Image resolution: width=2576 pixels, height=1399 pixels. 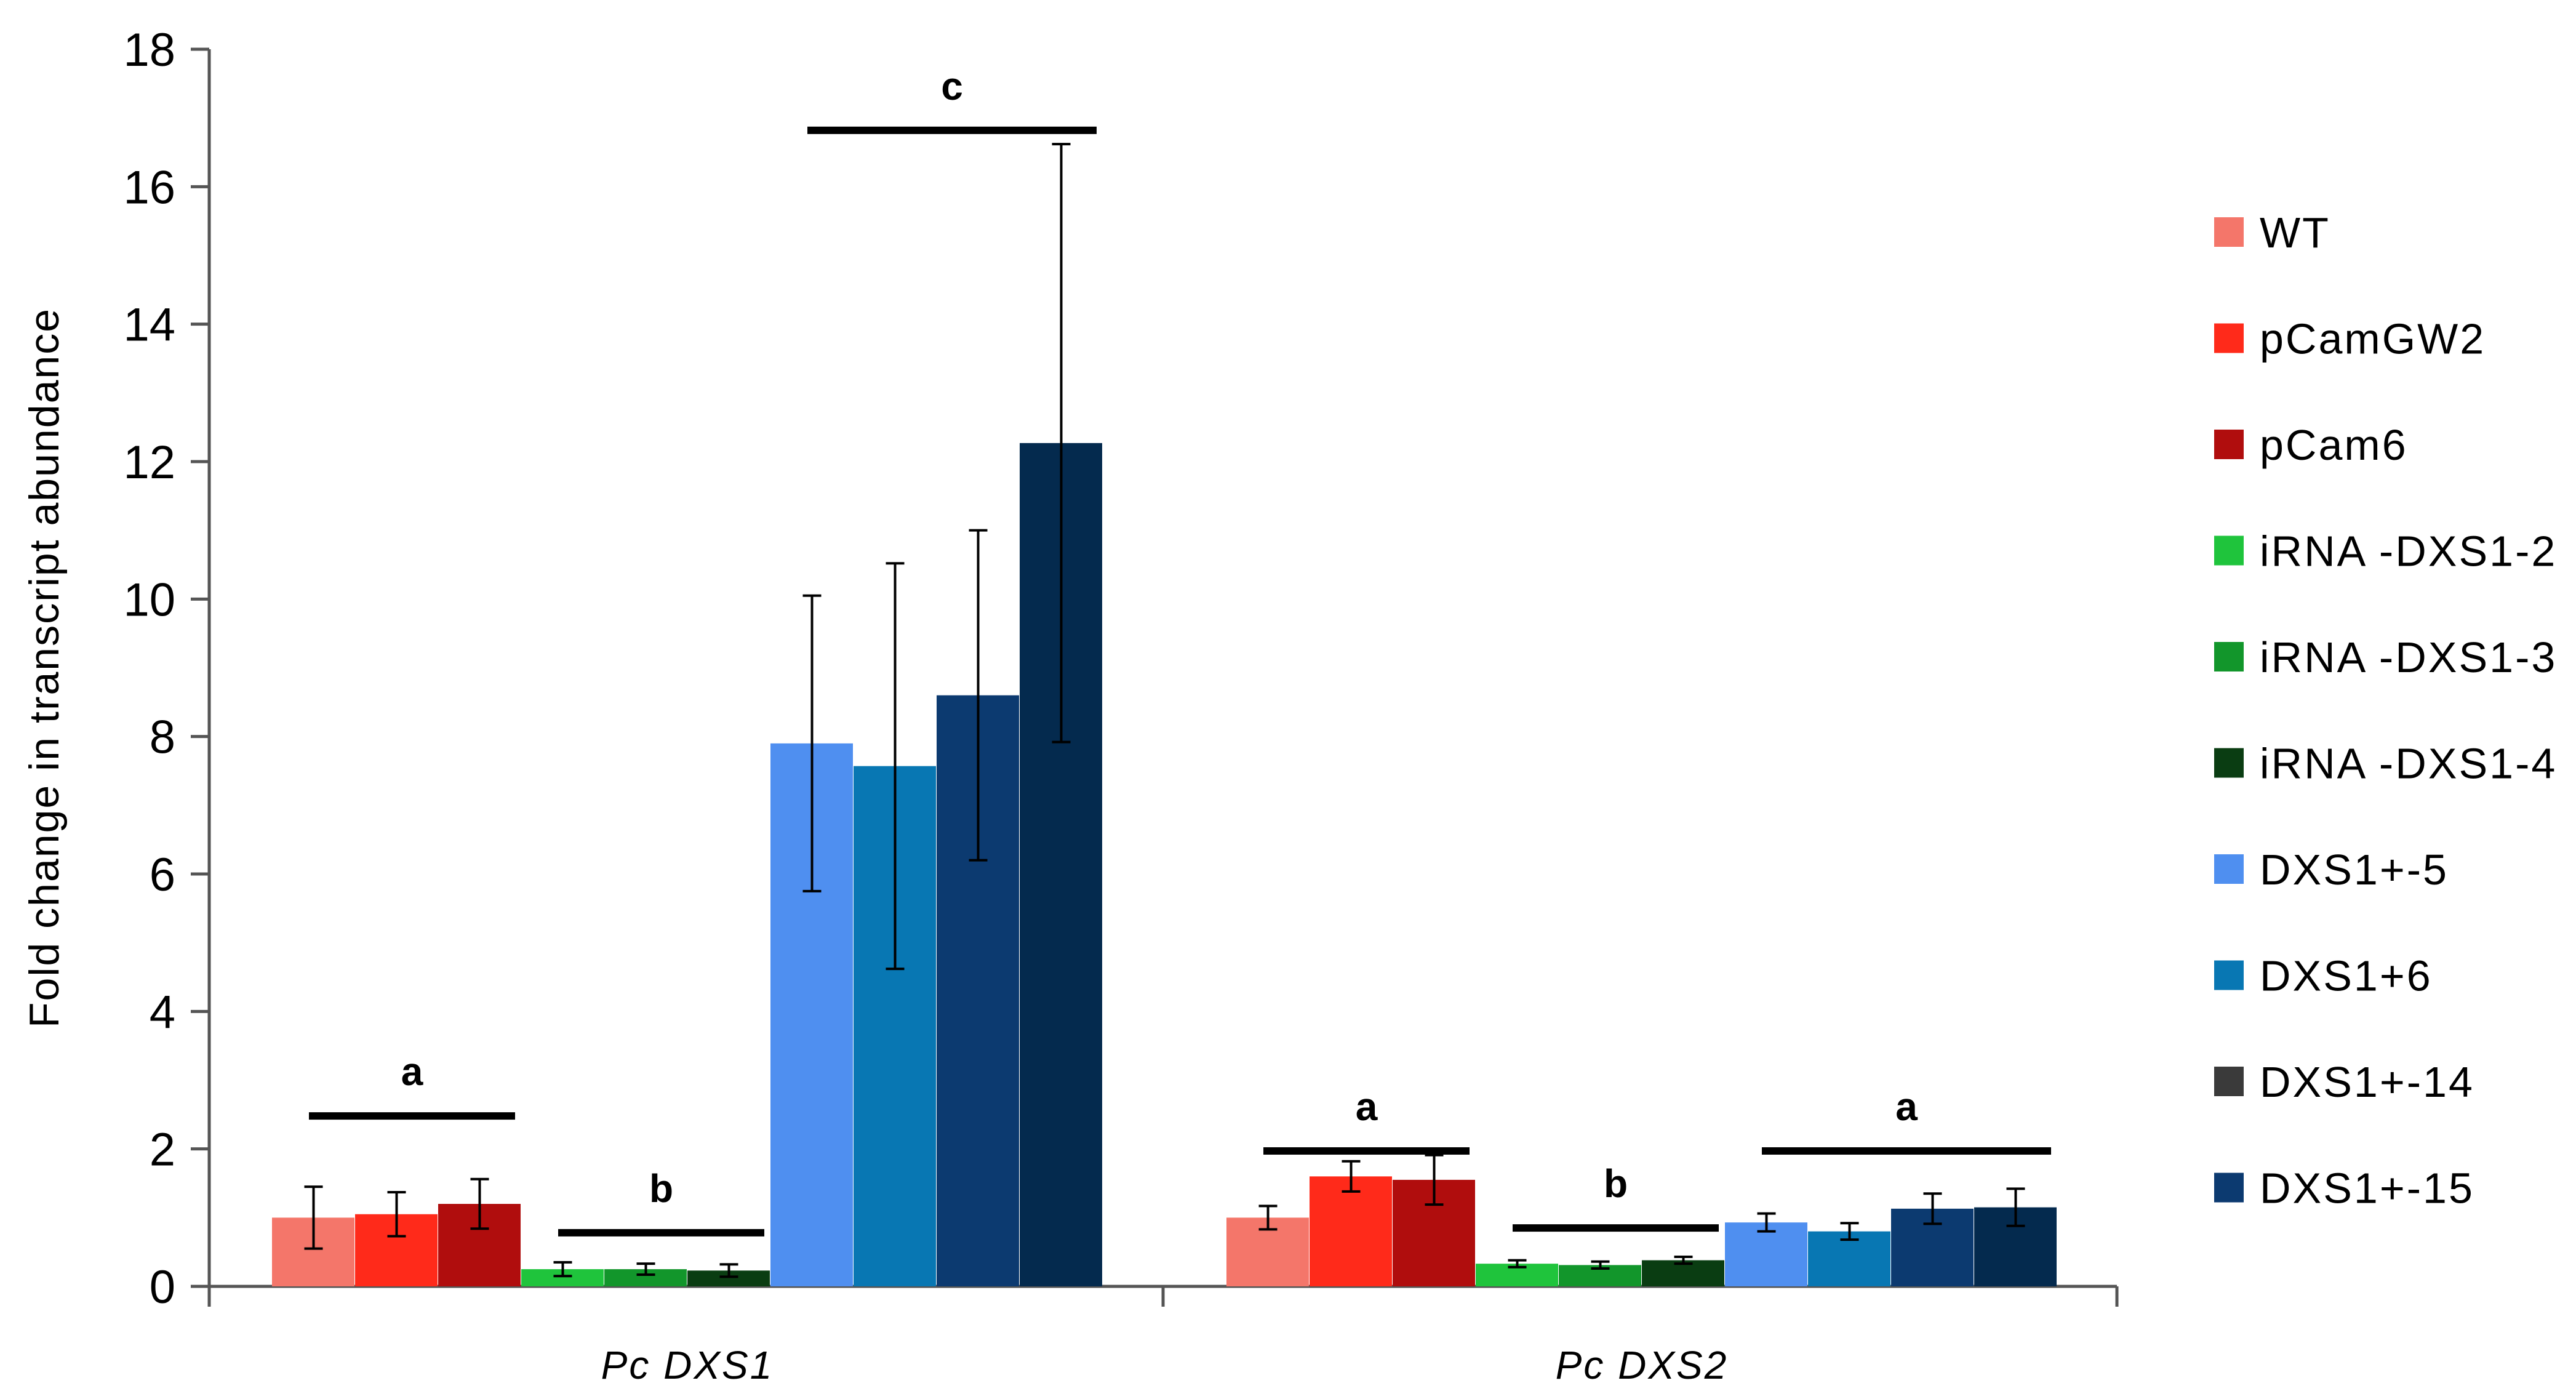 I want to click on legend-label: WT, so click(x=2295, y=233).